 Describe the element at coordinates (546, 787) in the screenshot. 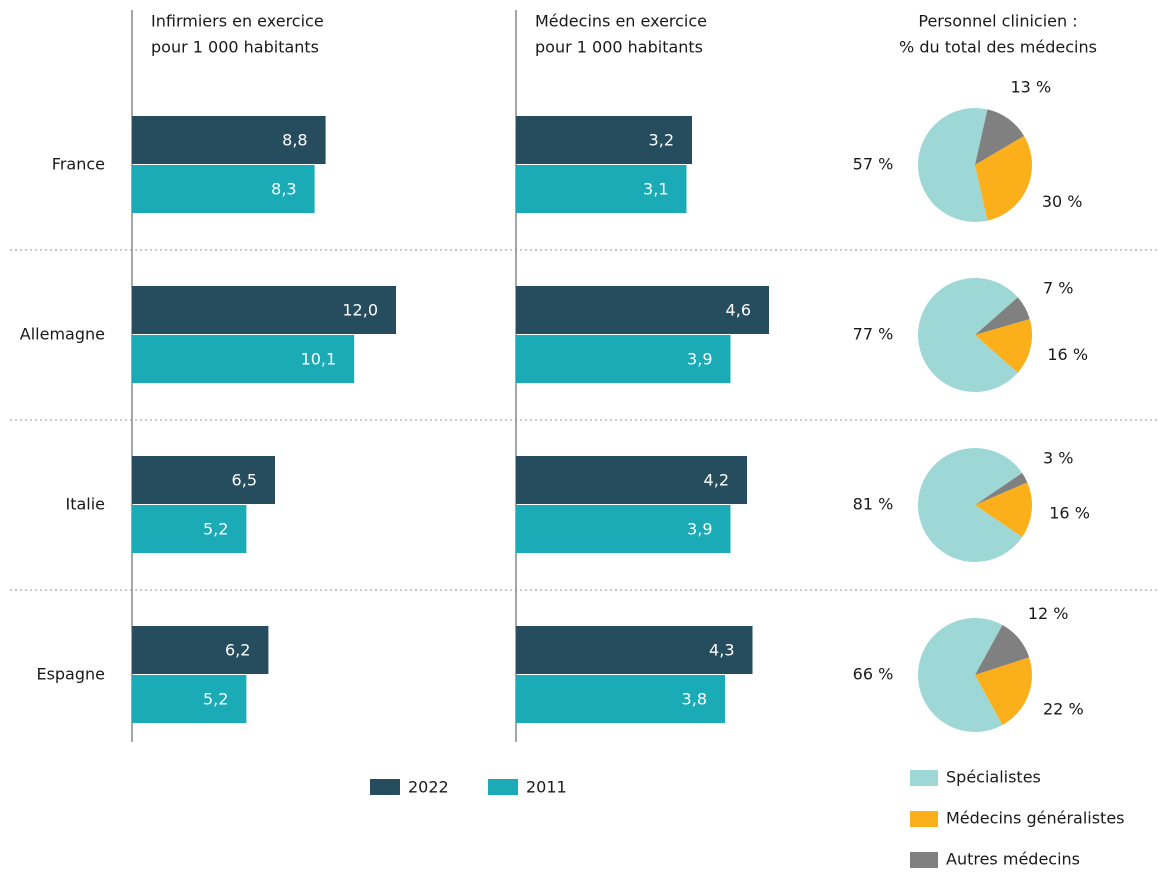

I see `legend-label: 2011` at that location.